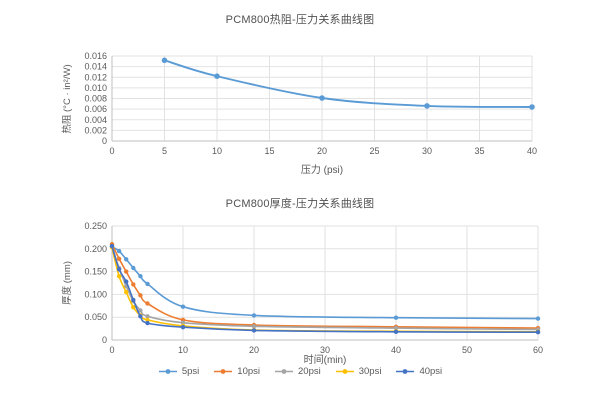  I want to click on x-tick-label: 5, so click(164, 151).